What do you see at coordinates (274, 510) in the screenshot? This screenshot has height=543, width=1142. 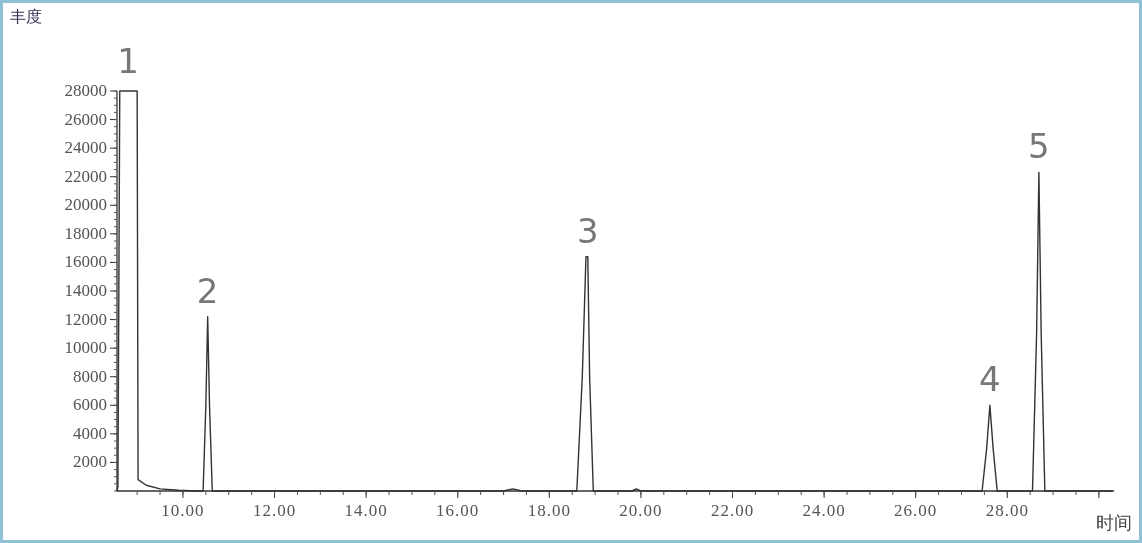 I see `x-tick-label: 12.00` at bounding box center [274, 510].